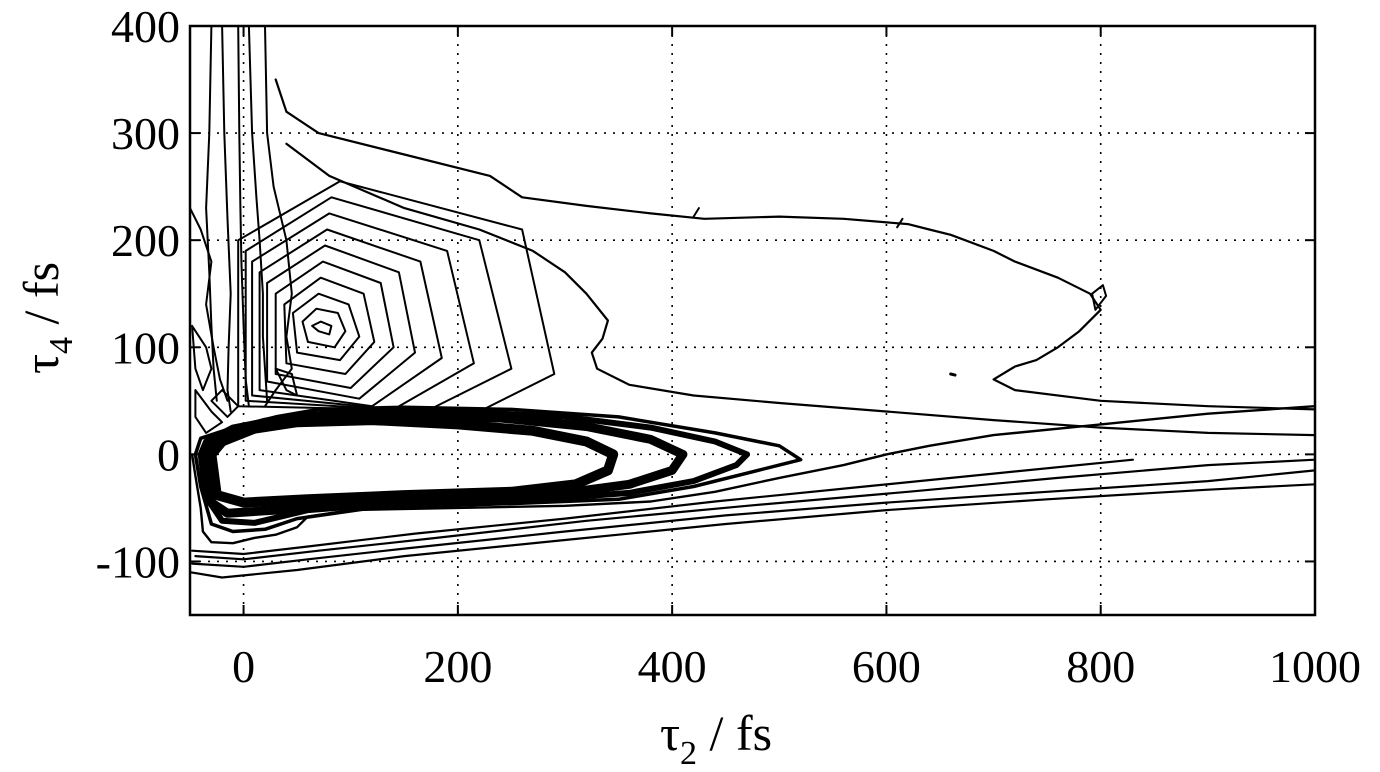  What do you see at coordinates (145, 133) in the screenshot?
I see `y-tick-label: 300` at bounding box center [145, 133].